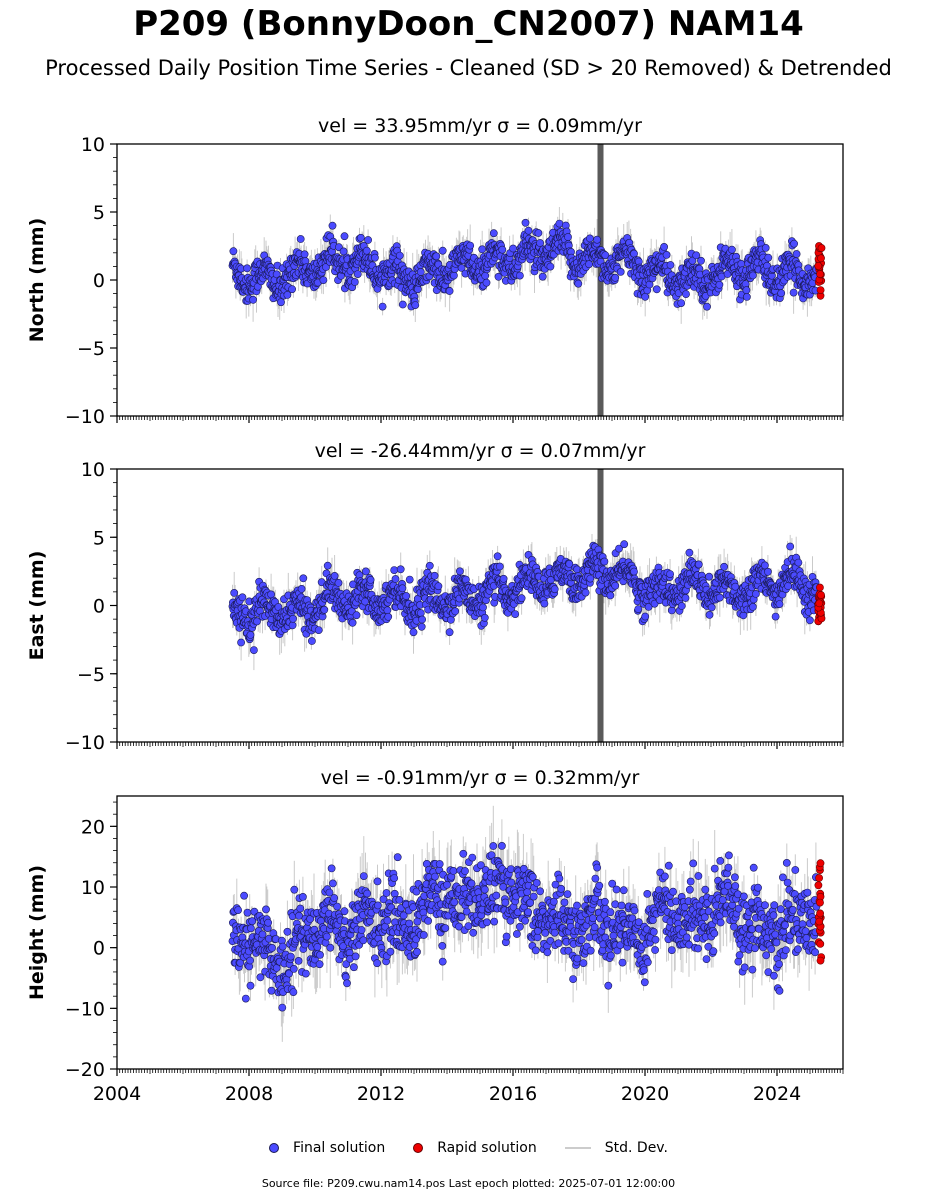 The image size is (937, 1200). Describe the element at coordinates (468, 24) in the screenshot. I see `chart-main-title: P209 (BonnyDoon_CN2007) NAM14` at that location.